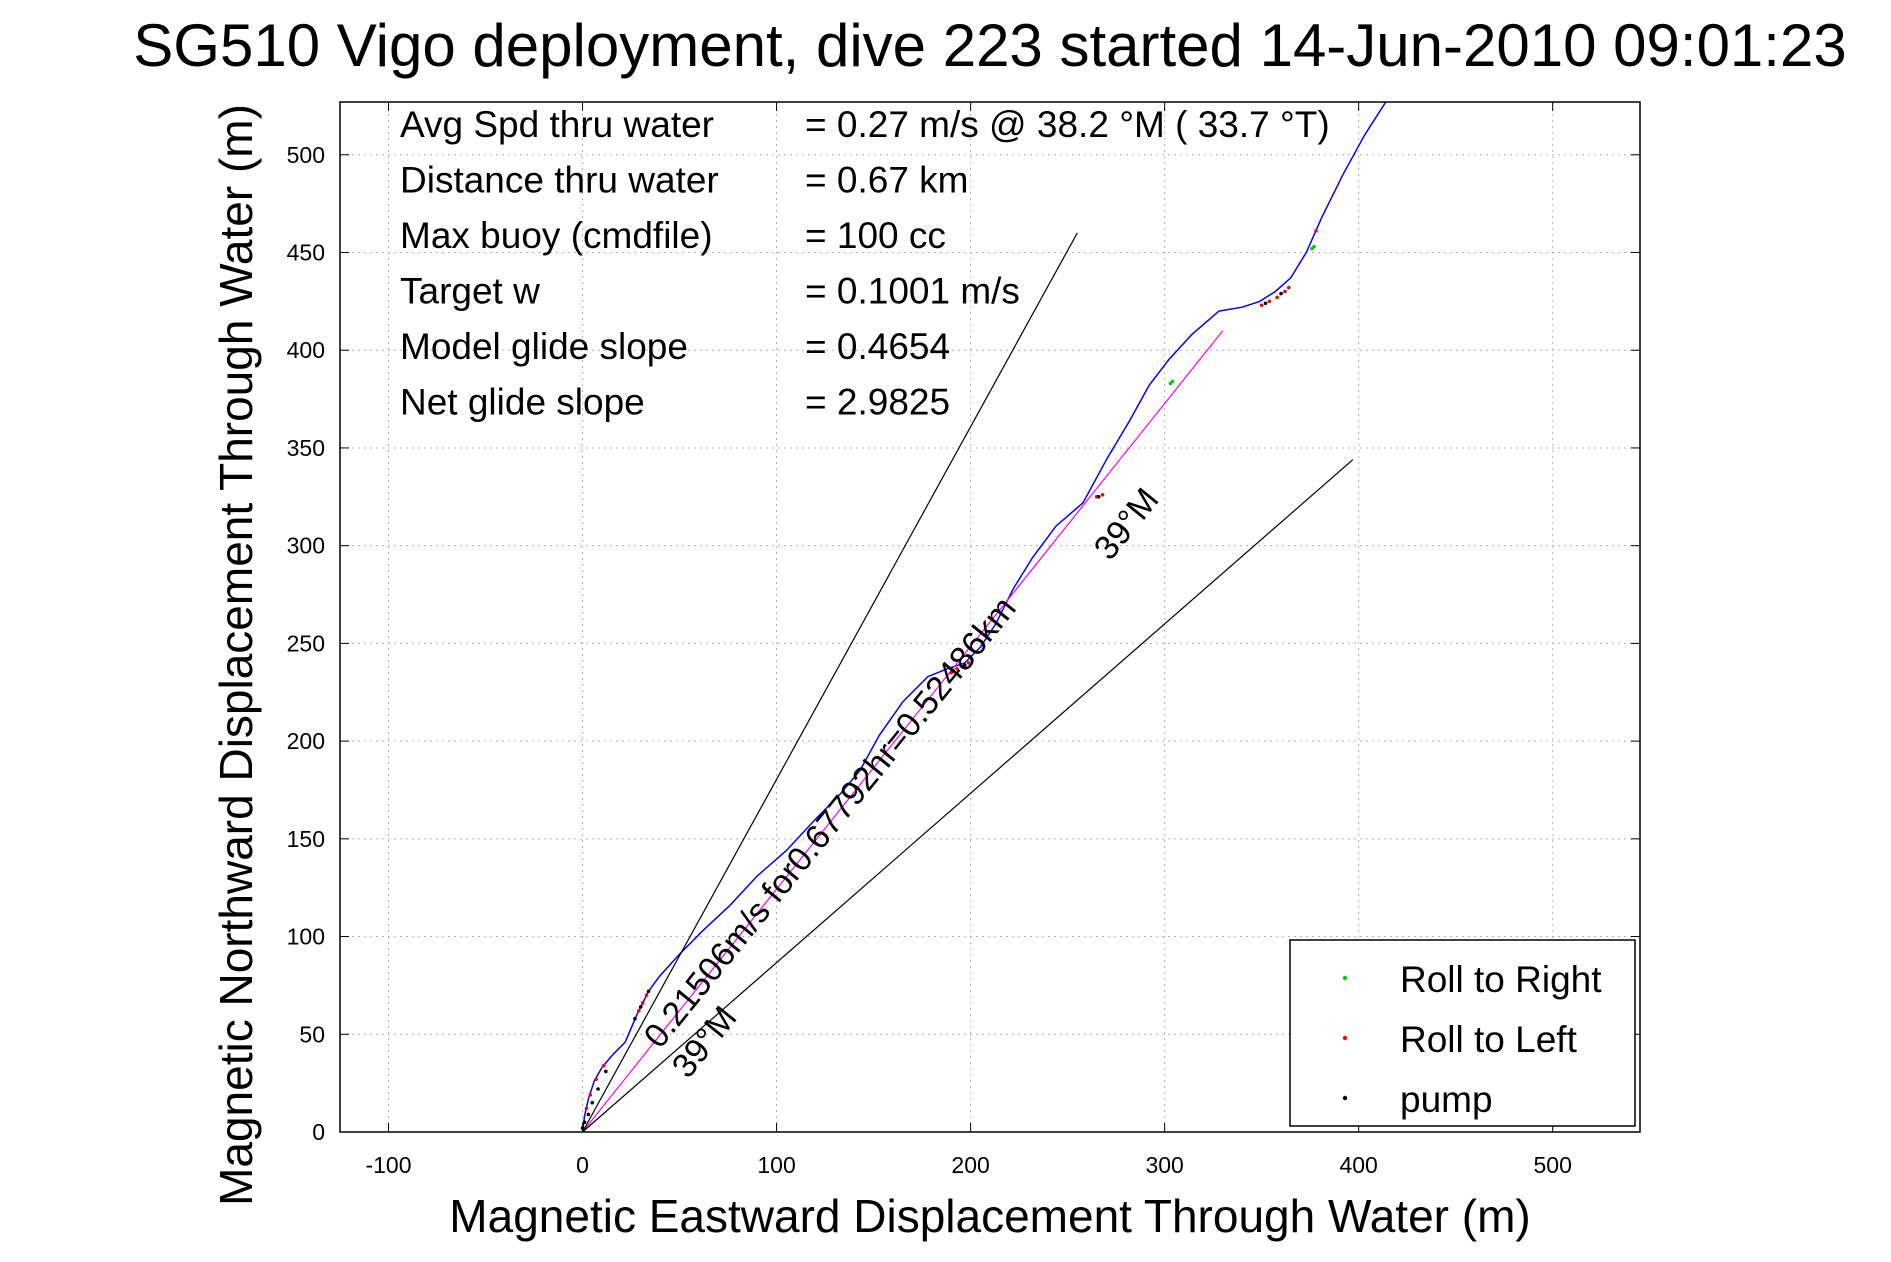 This screenshot has height=1262, width=1891. Describe the element at coordinates (1358, 1165) in the screenshot. I see `x-tick-label: 400` at that location.